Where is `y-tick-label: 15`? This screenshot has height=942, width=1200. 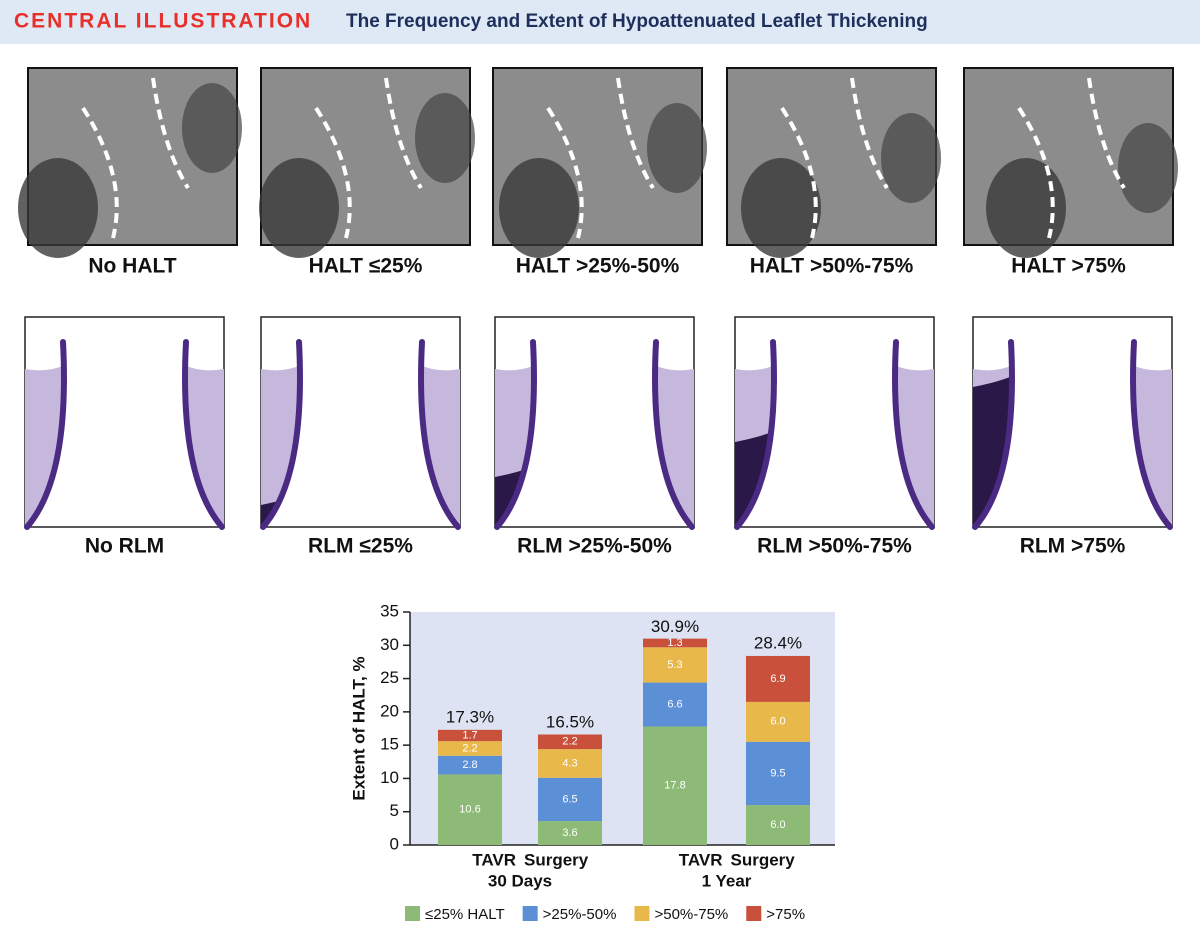 y-tick-label: 15 is located at coordinates (389, 744).